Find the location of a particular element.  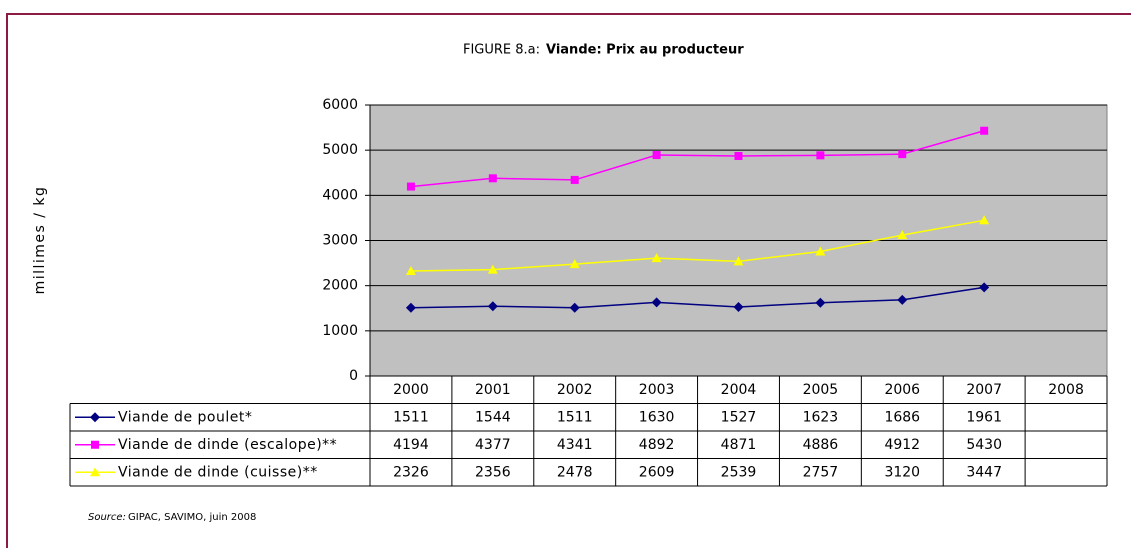

source-label: Source: is located at coordinates (107, 517).